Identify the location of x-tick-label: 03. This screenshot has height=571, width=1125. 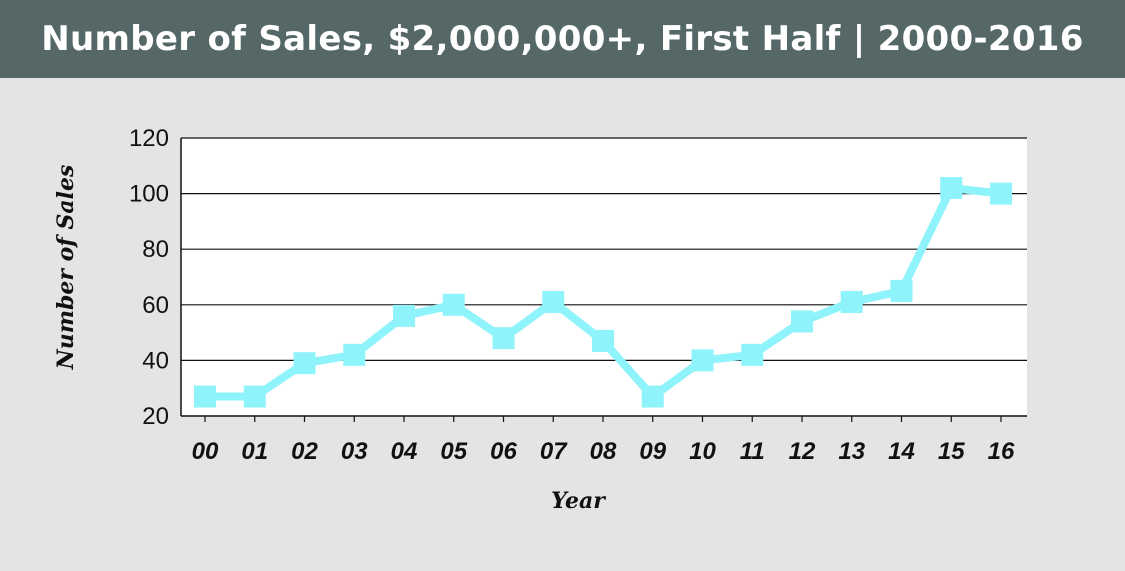
(354, 451).